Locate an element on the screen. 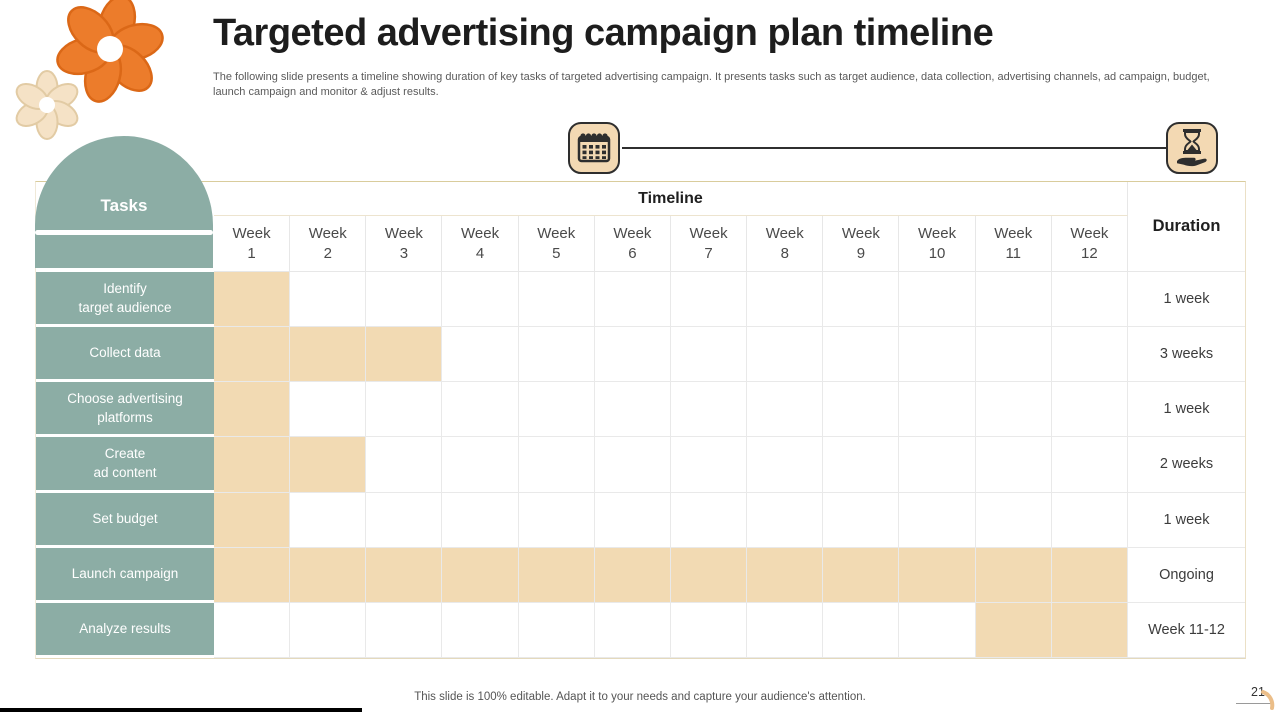  orange-flower-icon is located at coordinates (110, 51).